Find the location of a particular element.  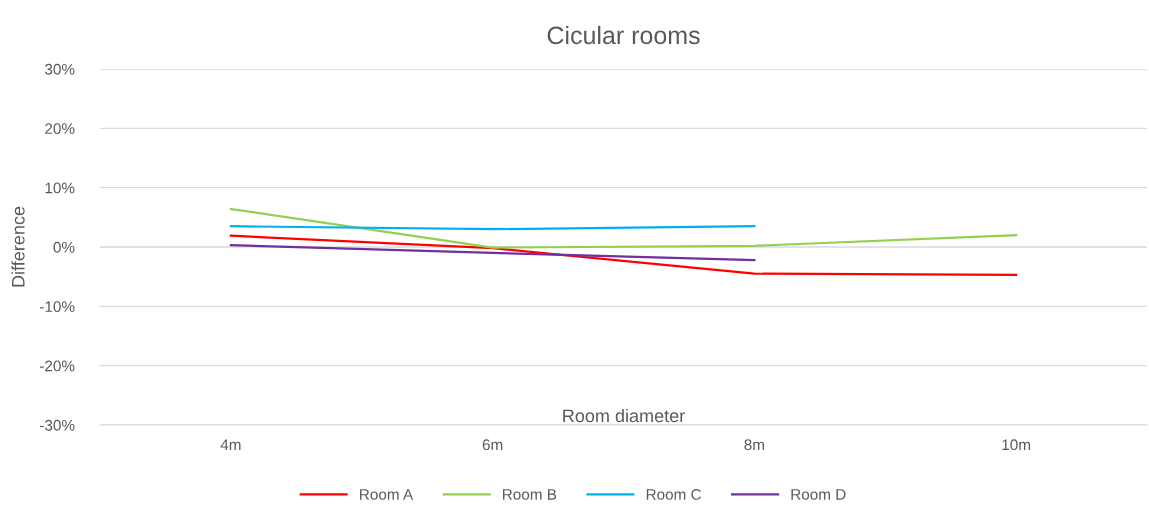

legend-label: Room C is located at coordinates (674, 494).